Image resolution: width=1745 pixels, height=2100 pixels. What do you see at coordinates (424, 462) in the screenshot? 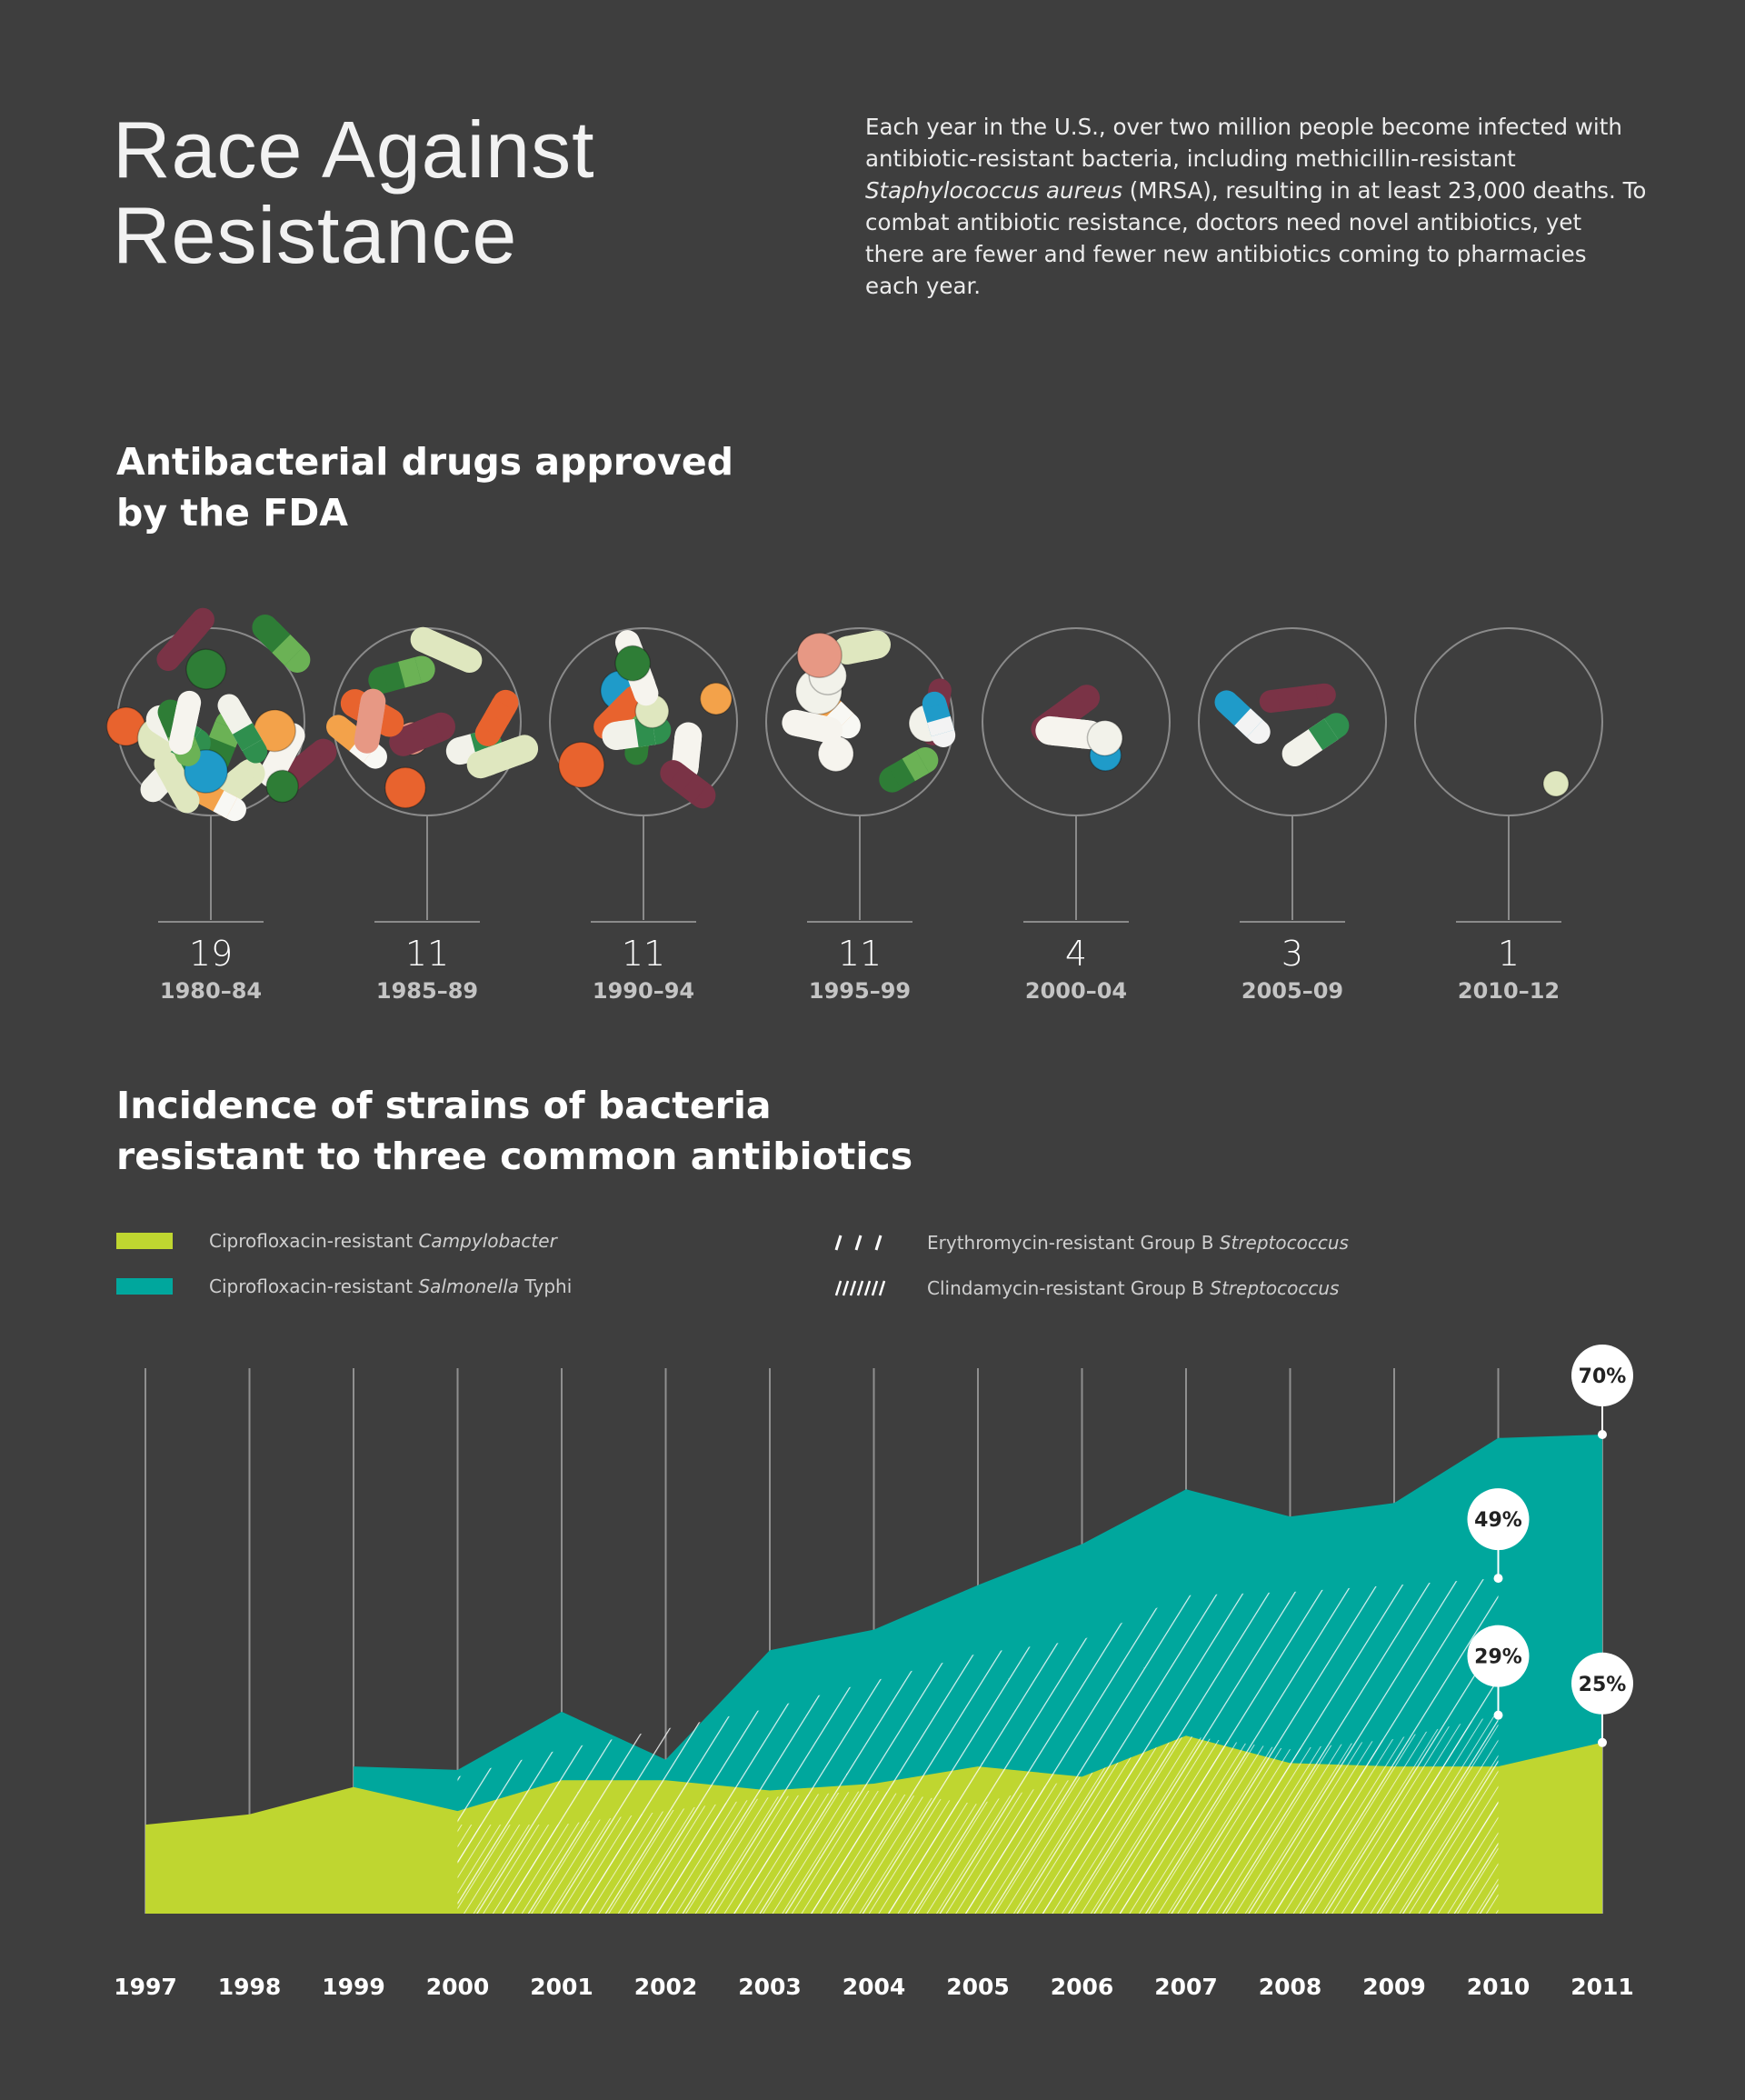
I see `fda-title-line1: Antibacterial drugs approved` at bounding box center [424, 462].